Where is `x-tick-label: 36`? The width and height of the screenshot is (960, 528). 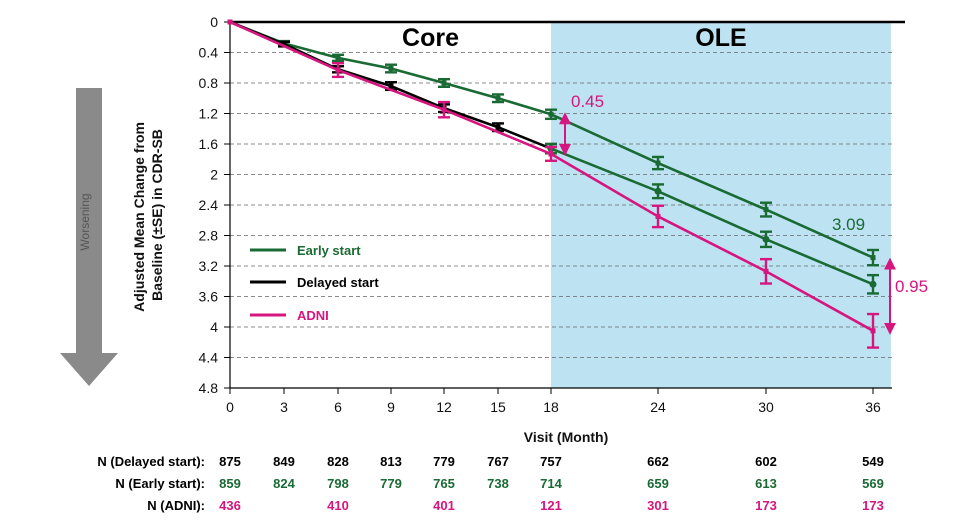 x-tick-label: 36 is located at coordinates (873, 407).